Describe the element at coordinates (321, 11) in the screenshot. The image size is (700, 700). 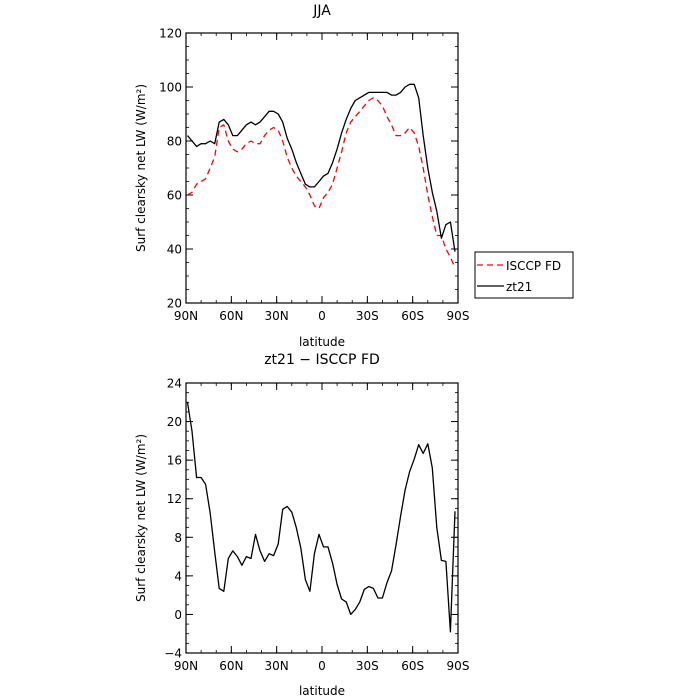
I see `top-chart-title: JJA` at that location.